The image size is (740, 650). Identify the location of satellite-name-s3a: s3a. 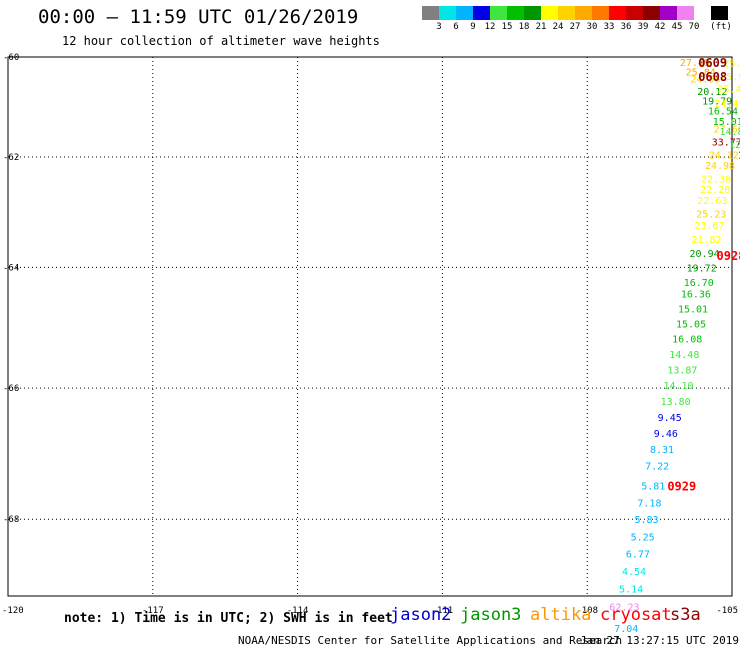
(685, 615).